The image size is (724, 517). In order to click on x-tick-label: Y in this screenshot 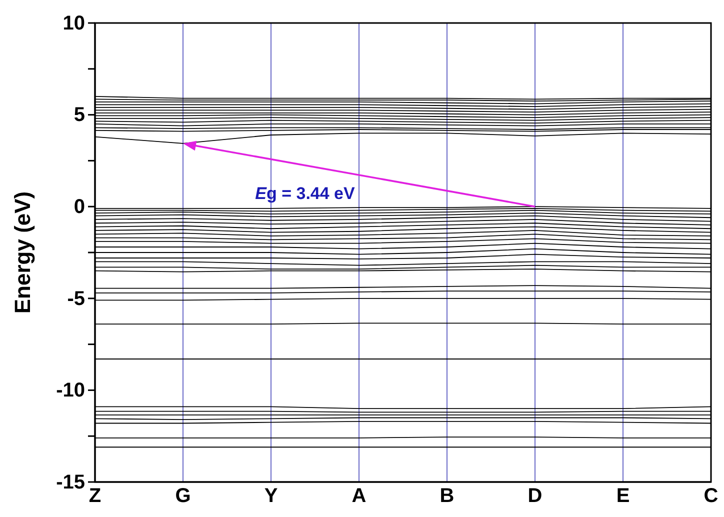, I will do `click(271, 496)`.